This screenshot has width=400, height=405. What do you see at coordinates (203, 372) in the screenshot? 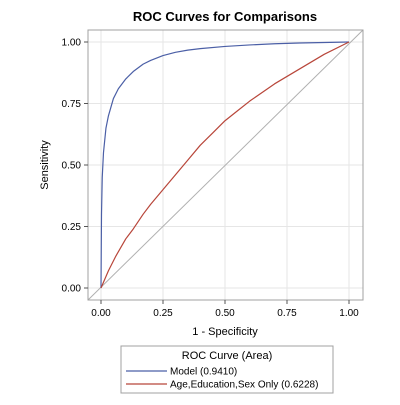
I see `legend-entry-model: Model (0.9410)` at bounding box center [203, 372].